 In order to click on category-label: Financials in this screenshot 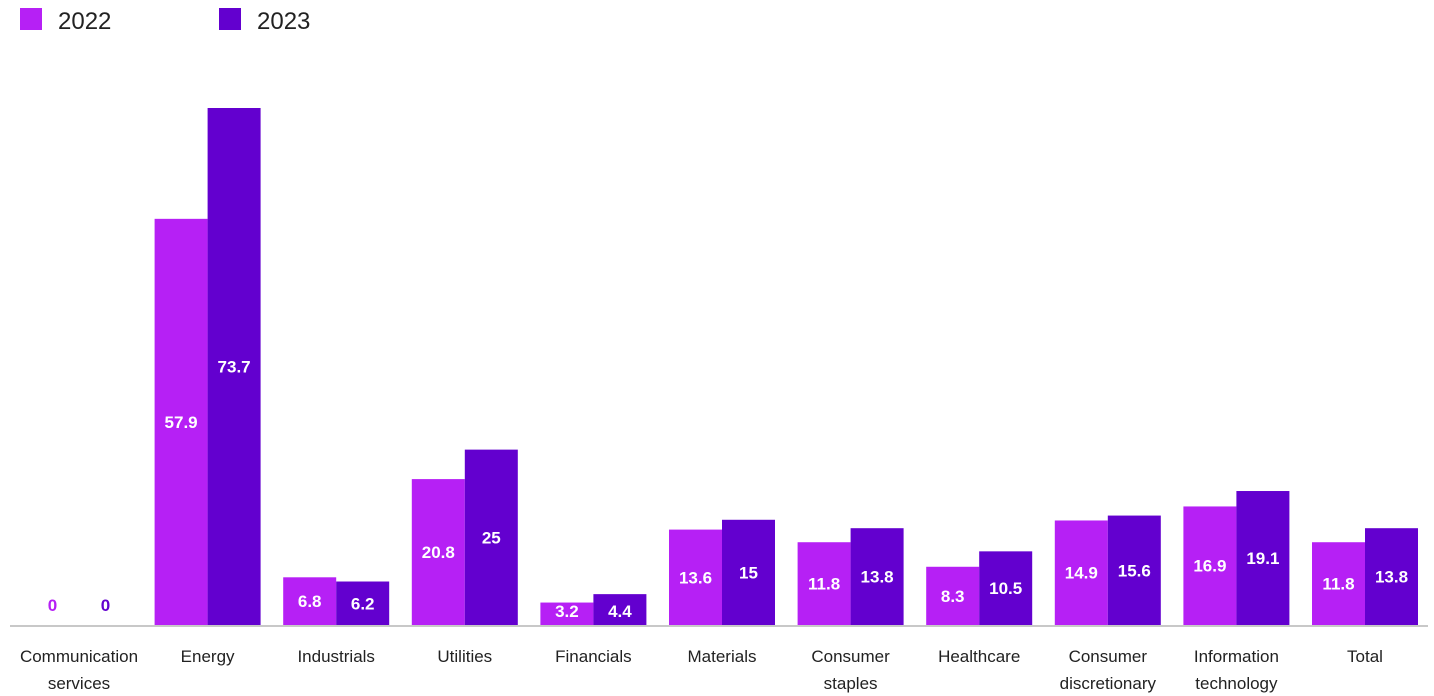, I will do `click(593, 656)`.